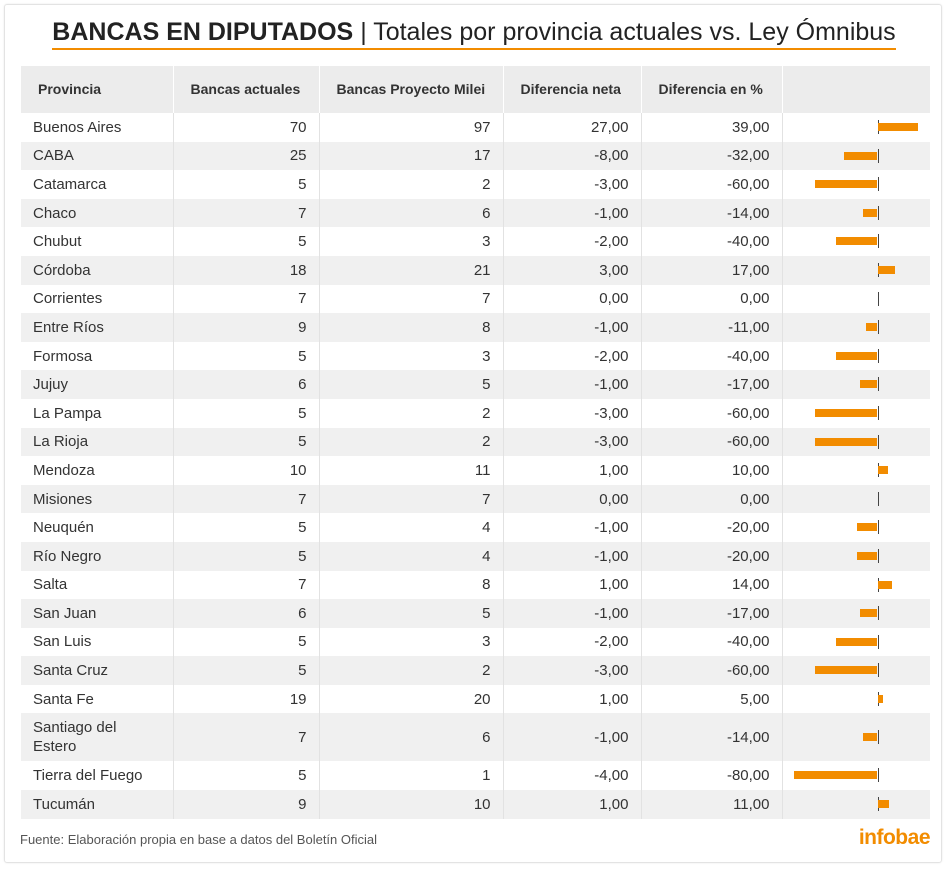  Describe the element at coordinates (711, 299) in the screenshot. I see `cell-diferencia-pct: 0,00` at that location.